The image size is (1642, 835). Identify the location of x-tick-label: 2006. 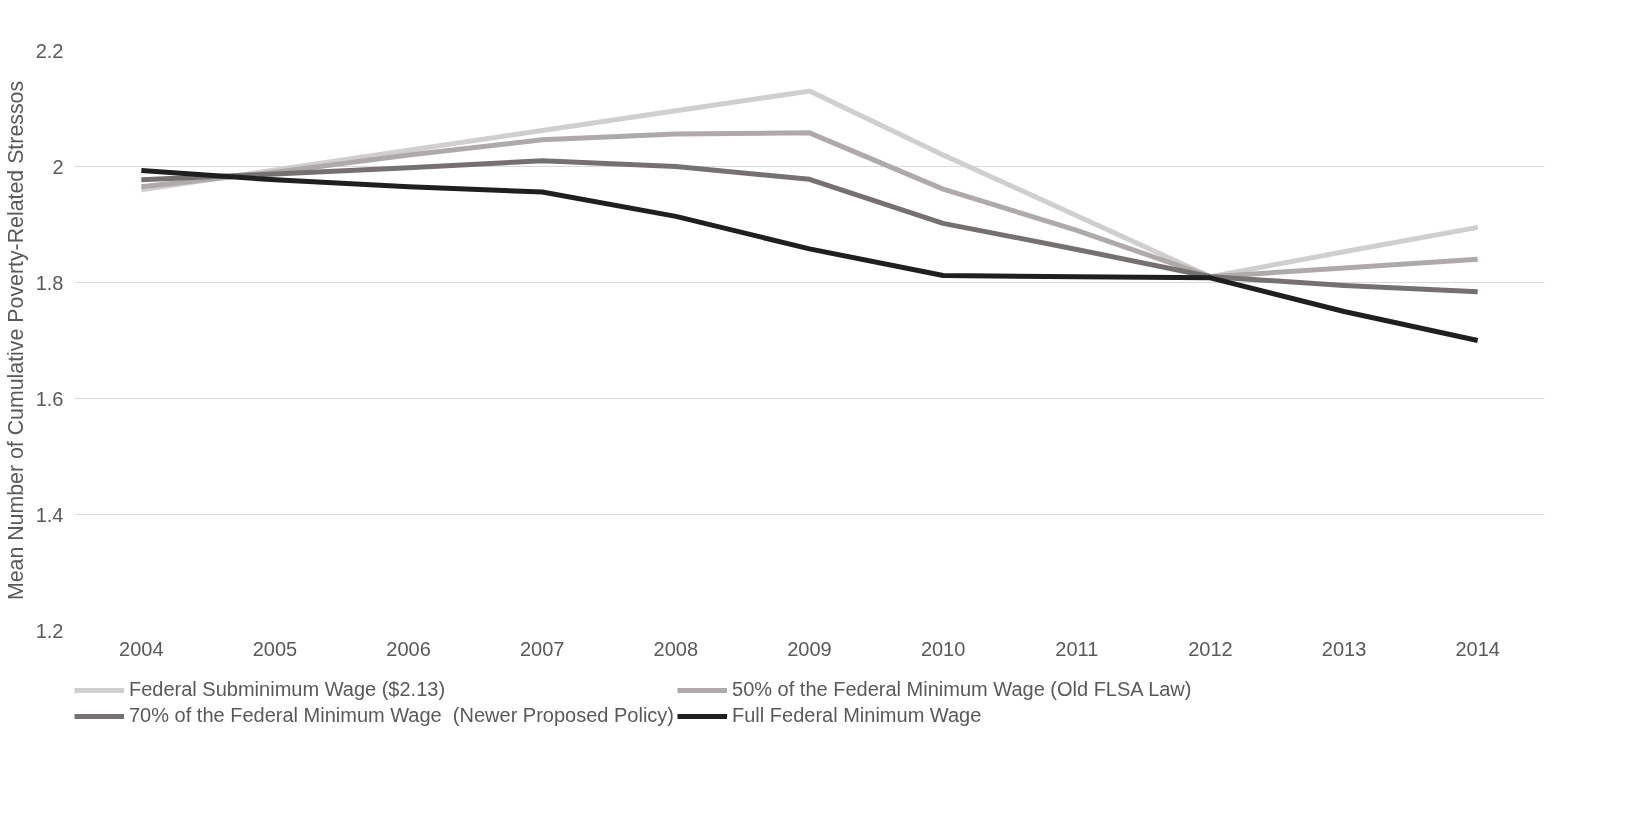
(408, 648).